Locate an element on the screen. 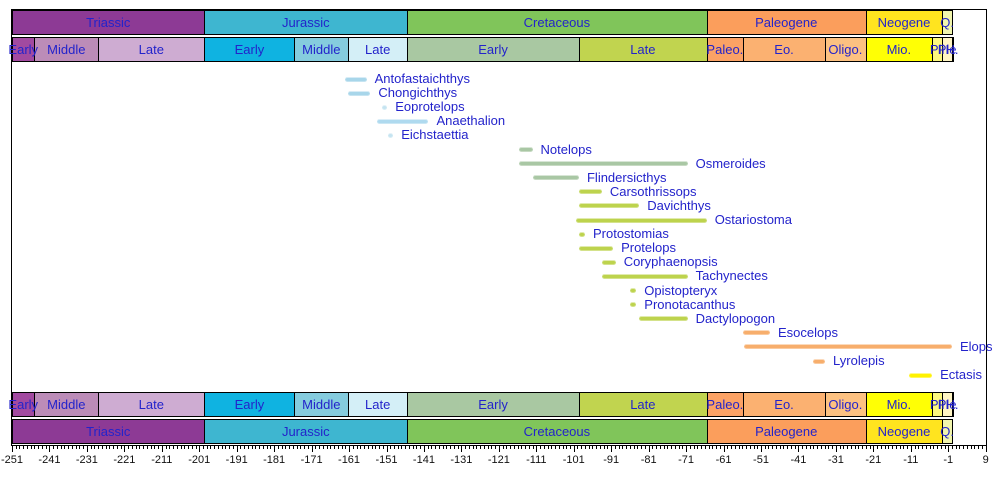  axis-tick-label: -211 is located at coordinates (162, 460).